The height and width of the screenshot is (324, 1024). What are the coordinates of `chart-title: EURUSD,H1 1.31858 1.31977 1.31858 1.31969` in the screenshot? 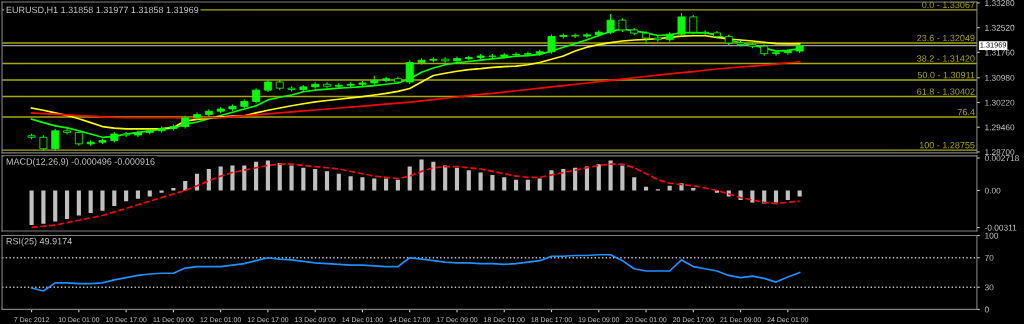 It's located at (102, 10).